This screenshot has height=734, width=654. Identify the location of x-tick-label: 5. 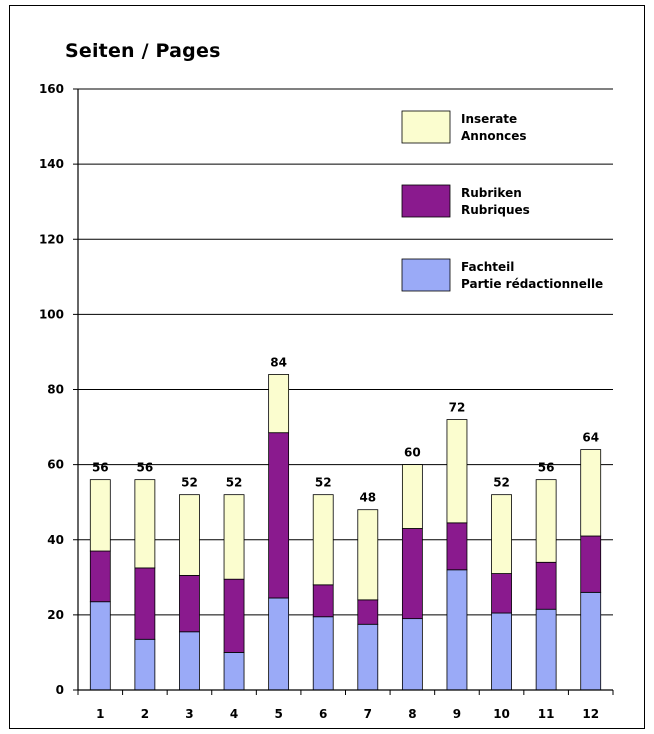
(278, 714).